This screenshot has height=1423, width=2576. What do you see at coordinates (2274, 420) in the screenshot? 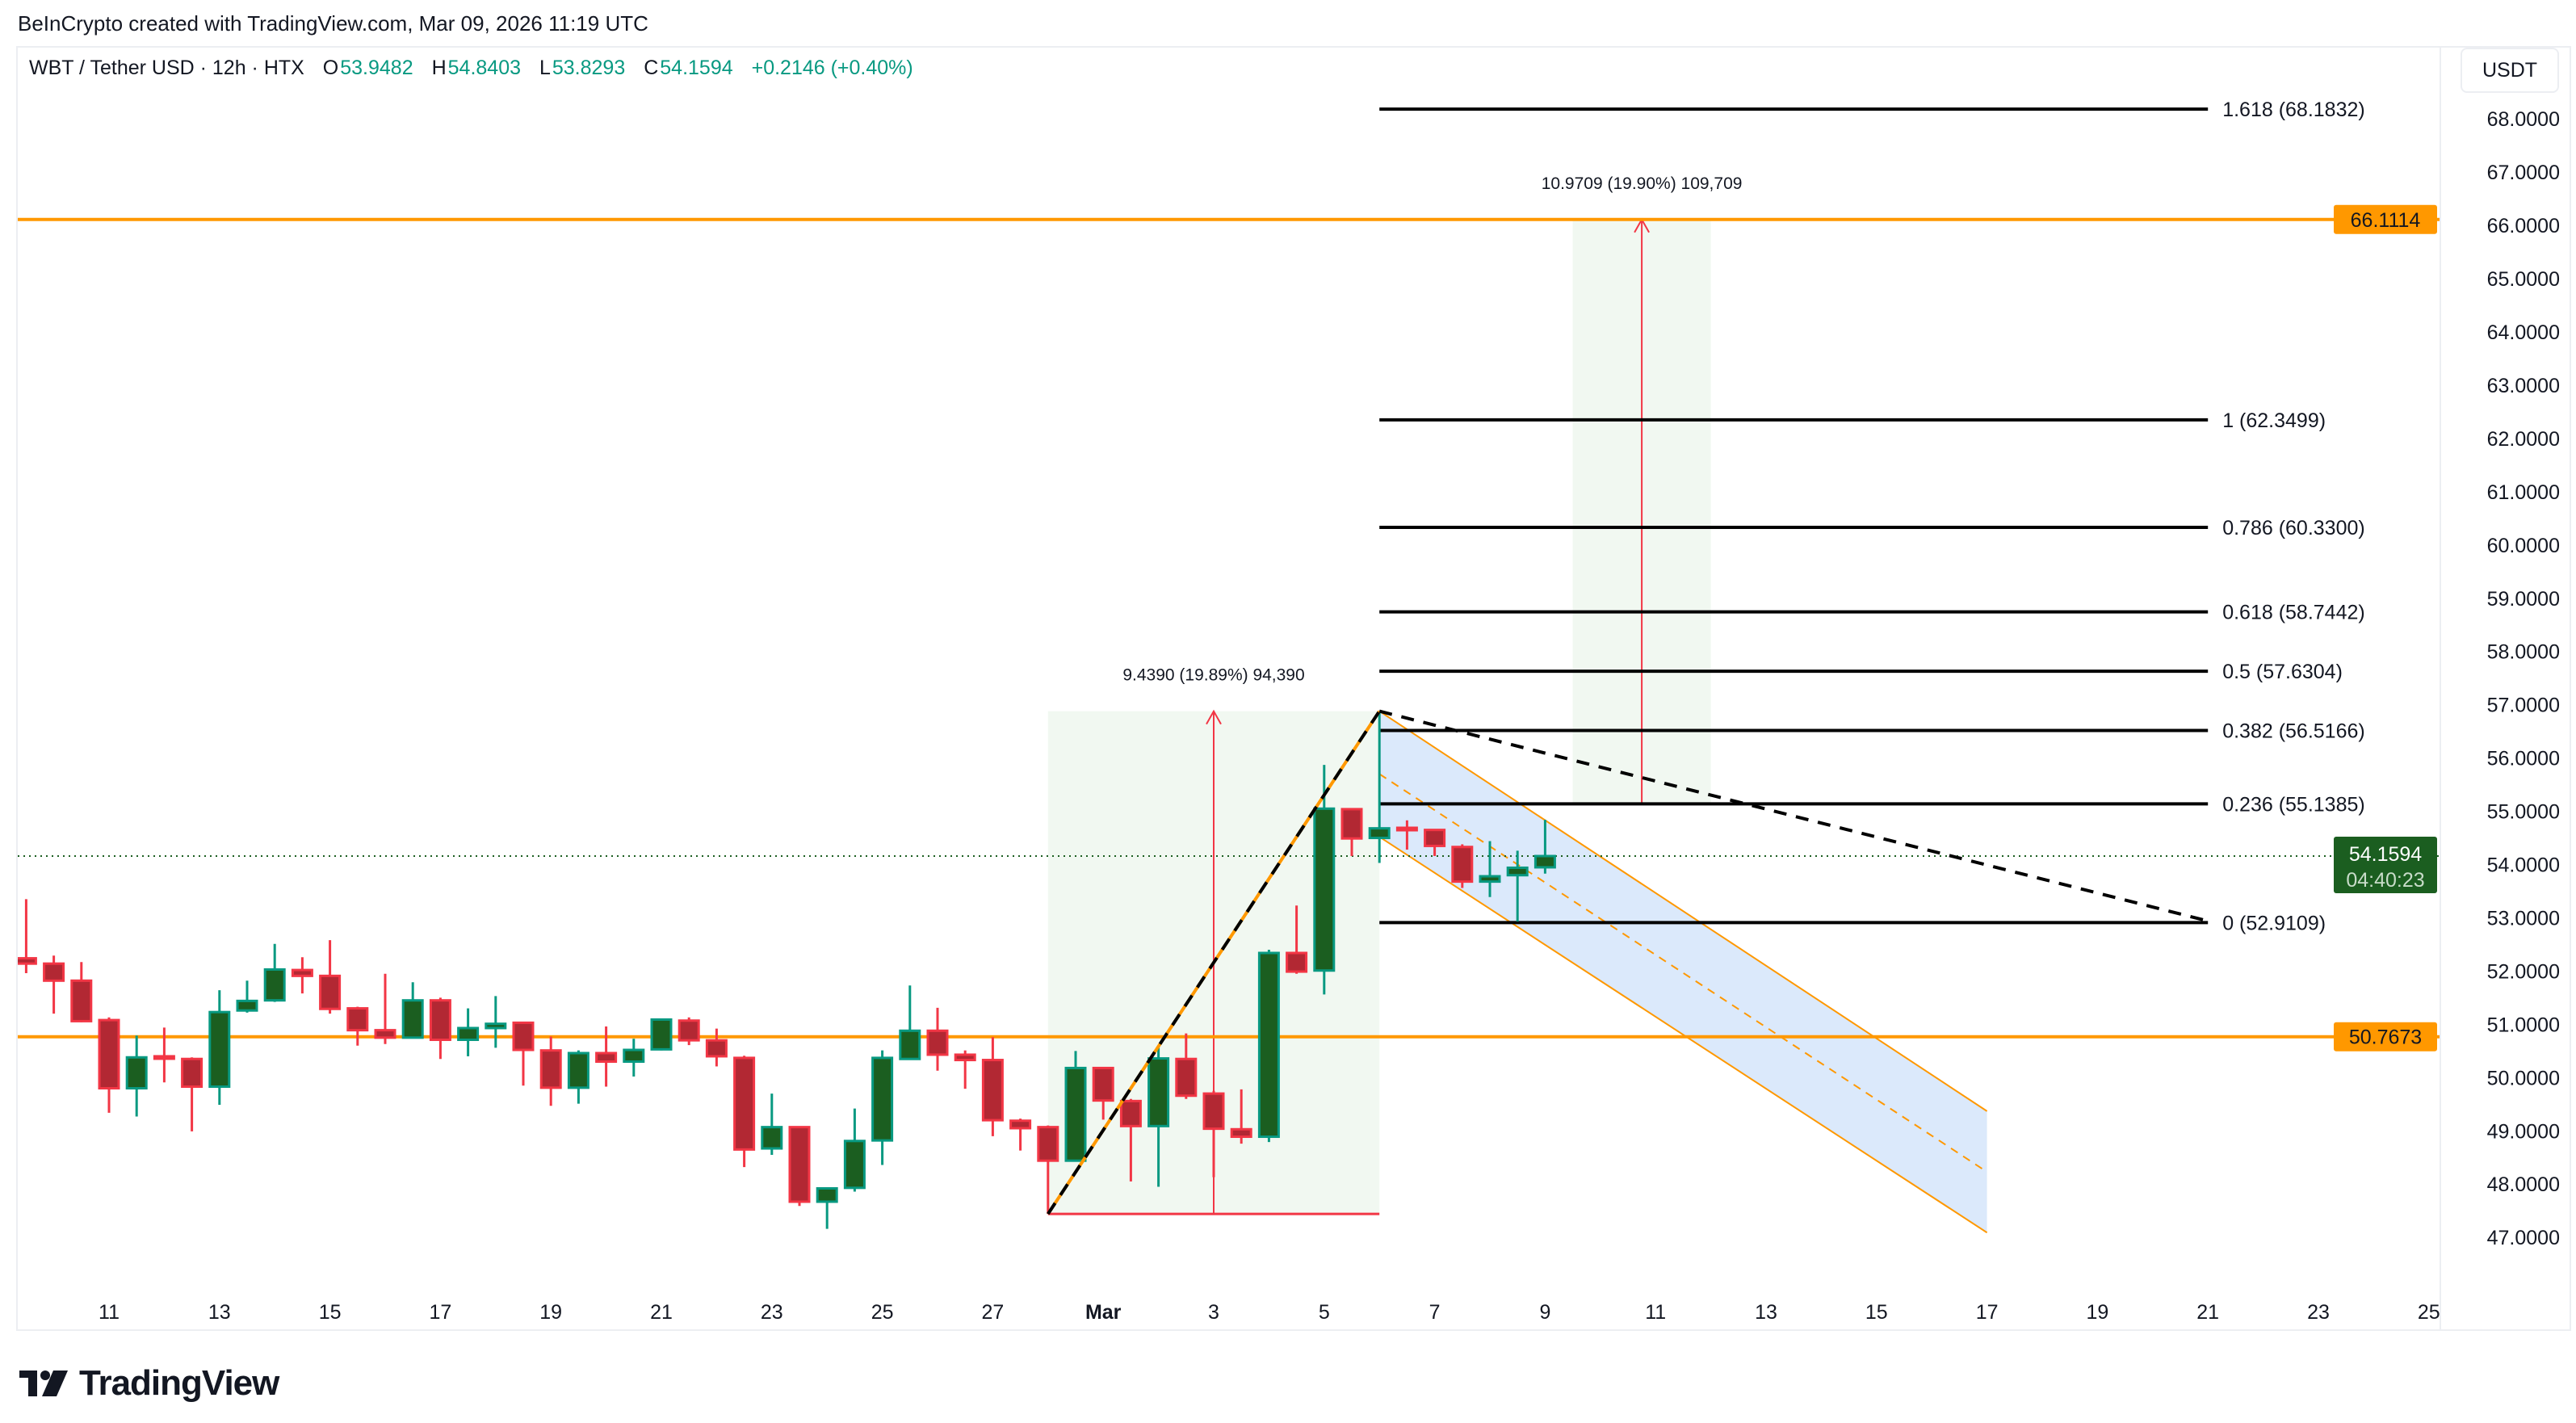
I see `fib-level-label: 1 (62.3499)` at bounding box center [2274, 420].